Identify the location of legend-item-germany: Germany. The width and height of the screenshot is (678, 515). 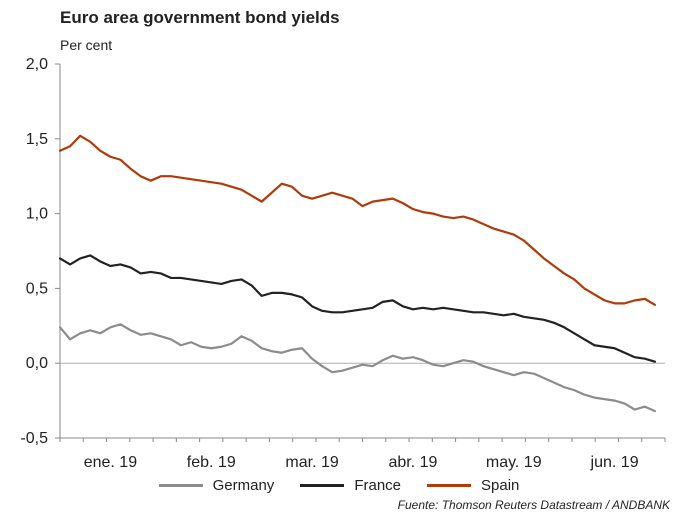
(216, 485).